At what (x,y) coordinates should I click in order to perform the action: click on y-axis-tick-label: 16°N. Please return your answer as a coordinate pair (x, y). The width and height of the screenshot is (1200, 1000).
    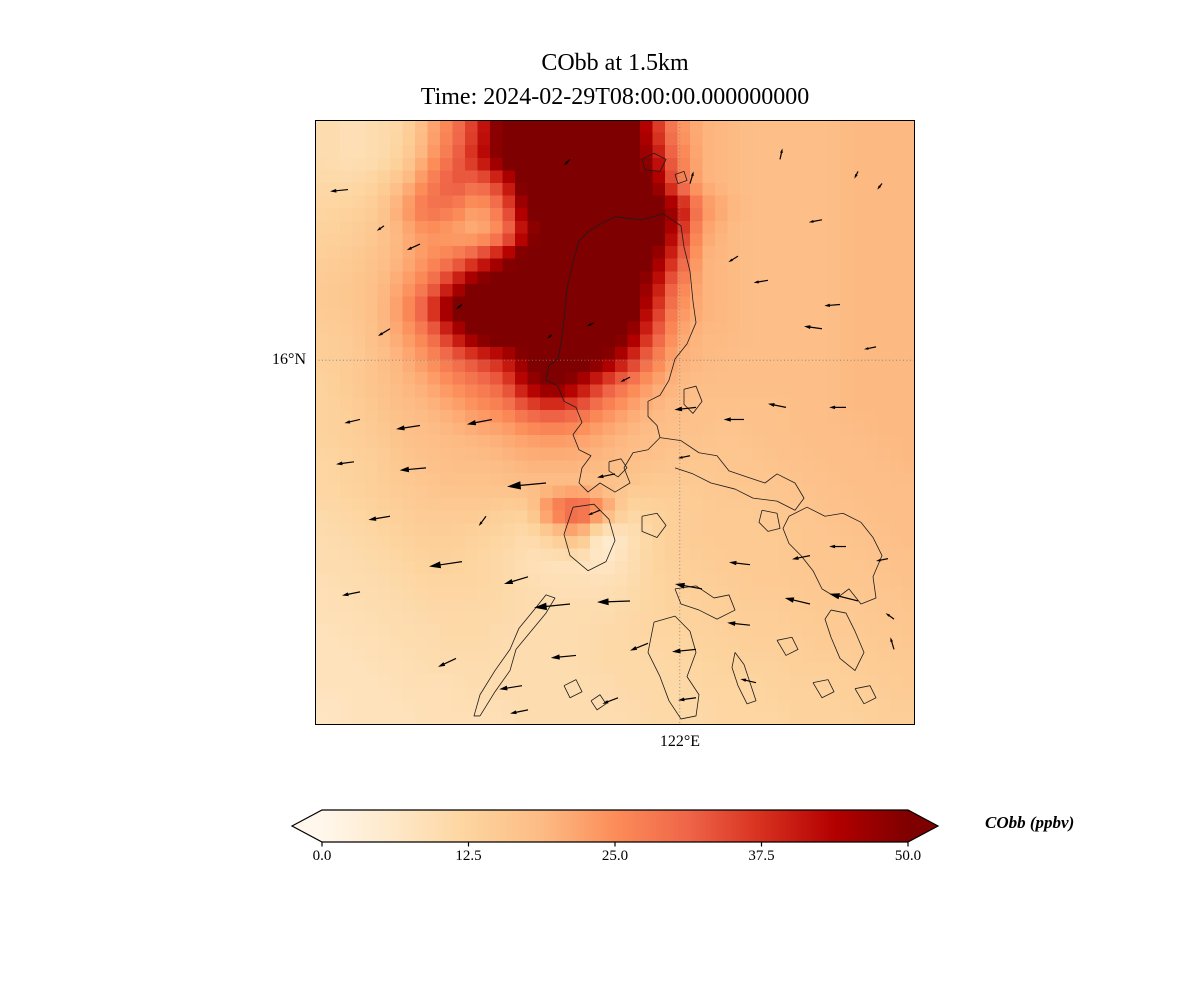
    Looking at the image, I should click on (289, 359).